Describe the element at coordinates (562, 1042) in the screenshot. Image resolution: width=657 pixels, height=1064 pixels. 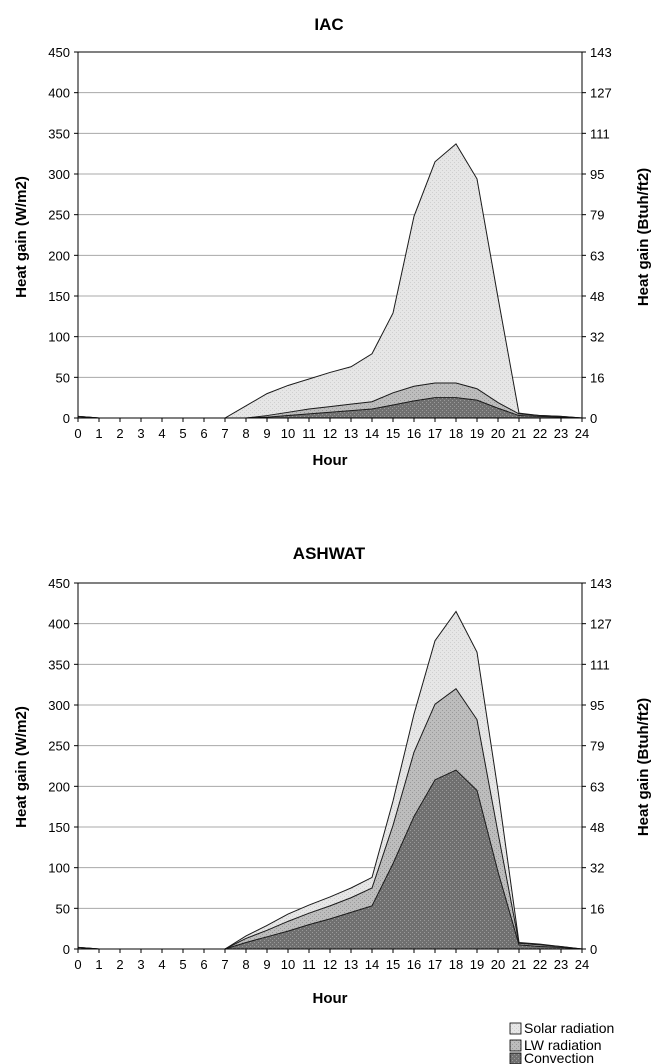
I see `legend: Solar radiation LW radiation Convection` at that location.